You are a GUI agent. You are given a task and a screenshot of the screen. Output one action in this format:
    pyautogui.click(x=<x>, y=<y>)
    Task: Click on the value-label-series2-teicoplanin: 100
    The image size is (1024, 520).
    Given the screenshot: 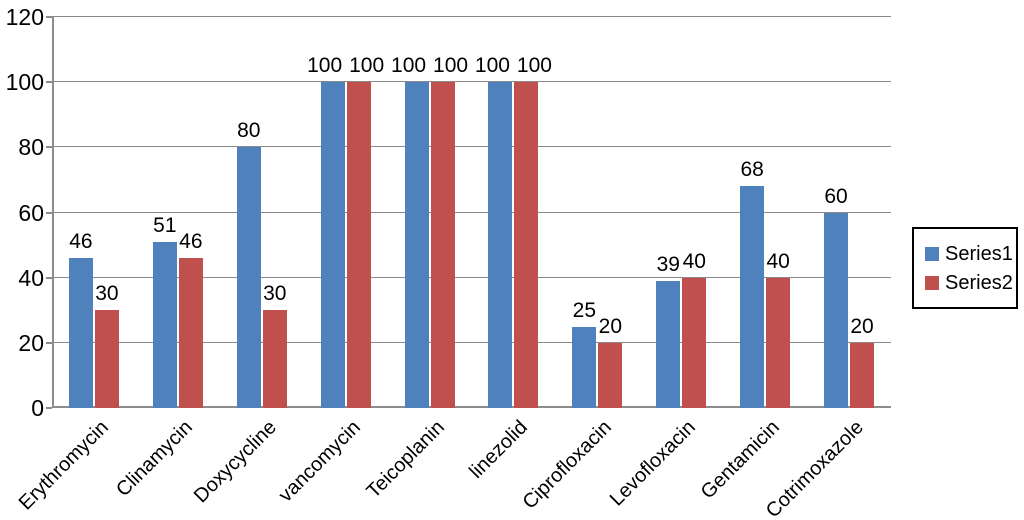 What is the action you would take?
    pyautogui.click(x=451, y=66)
    